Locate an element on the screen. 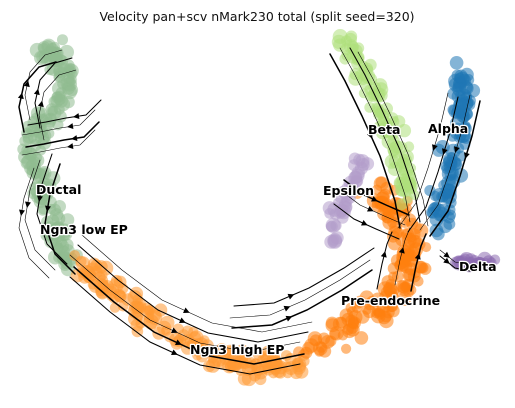 The width and height of the screenshot is (515, 408). cluster-label-ngn3-high-ep: Ngn3 high EP is located at coordinates (237, 349).